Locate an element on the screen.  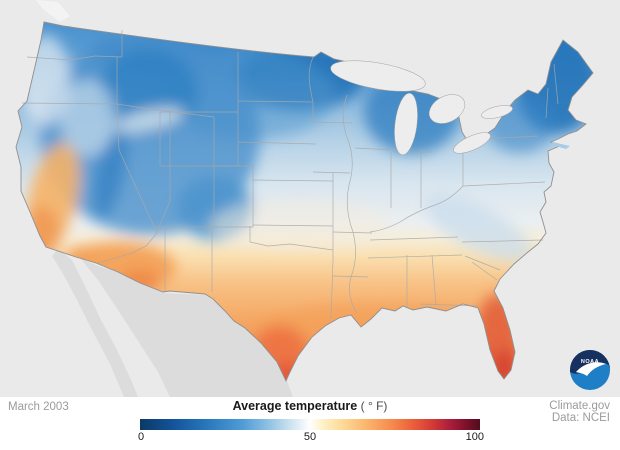
noaa-logo-sky is located at coordinates (590, 362).